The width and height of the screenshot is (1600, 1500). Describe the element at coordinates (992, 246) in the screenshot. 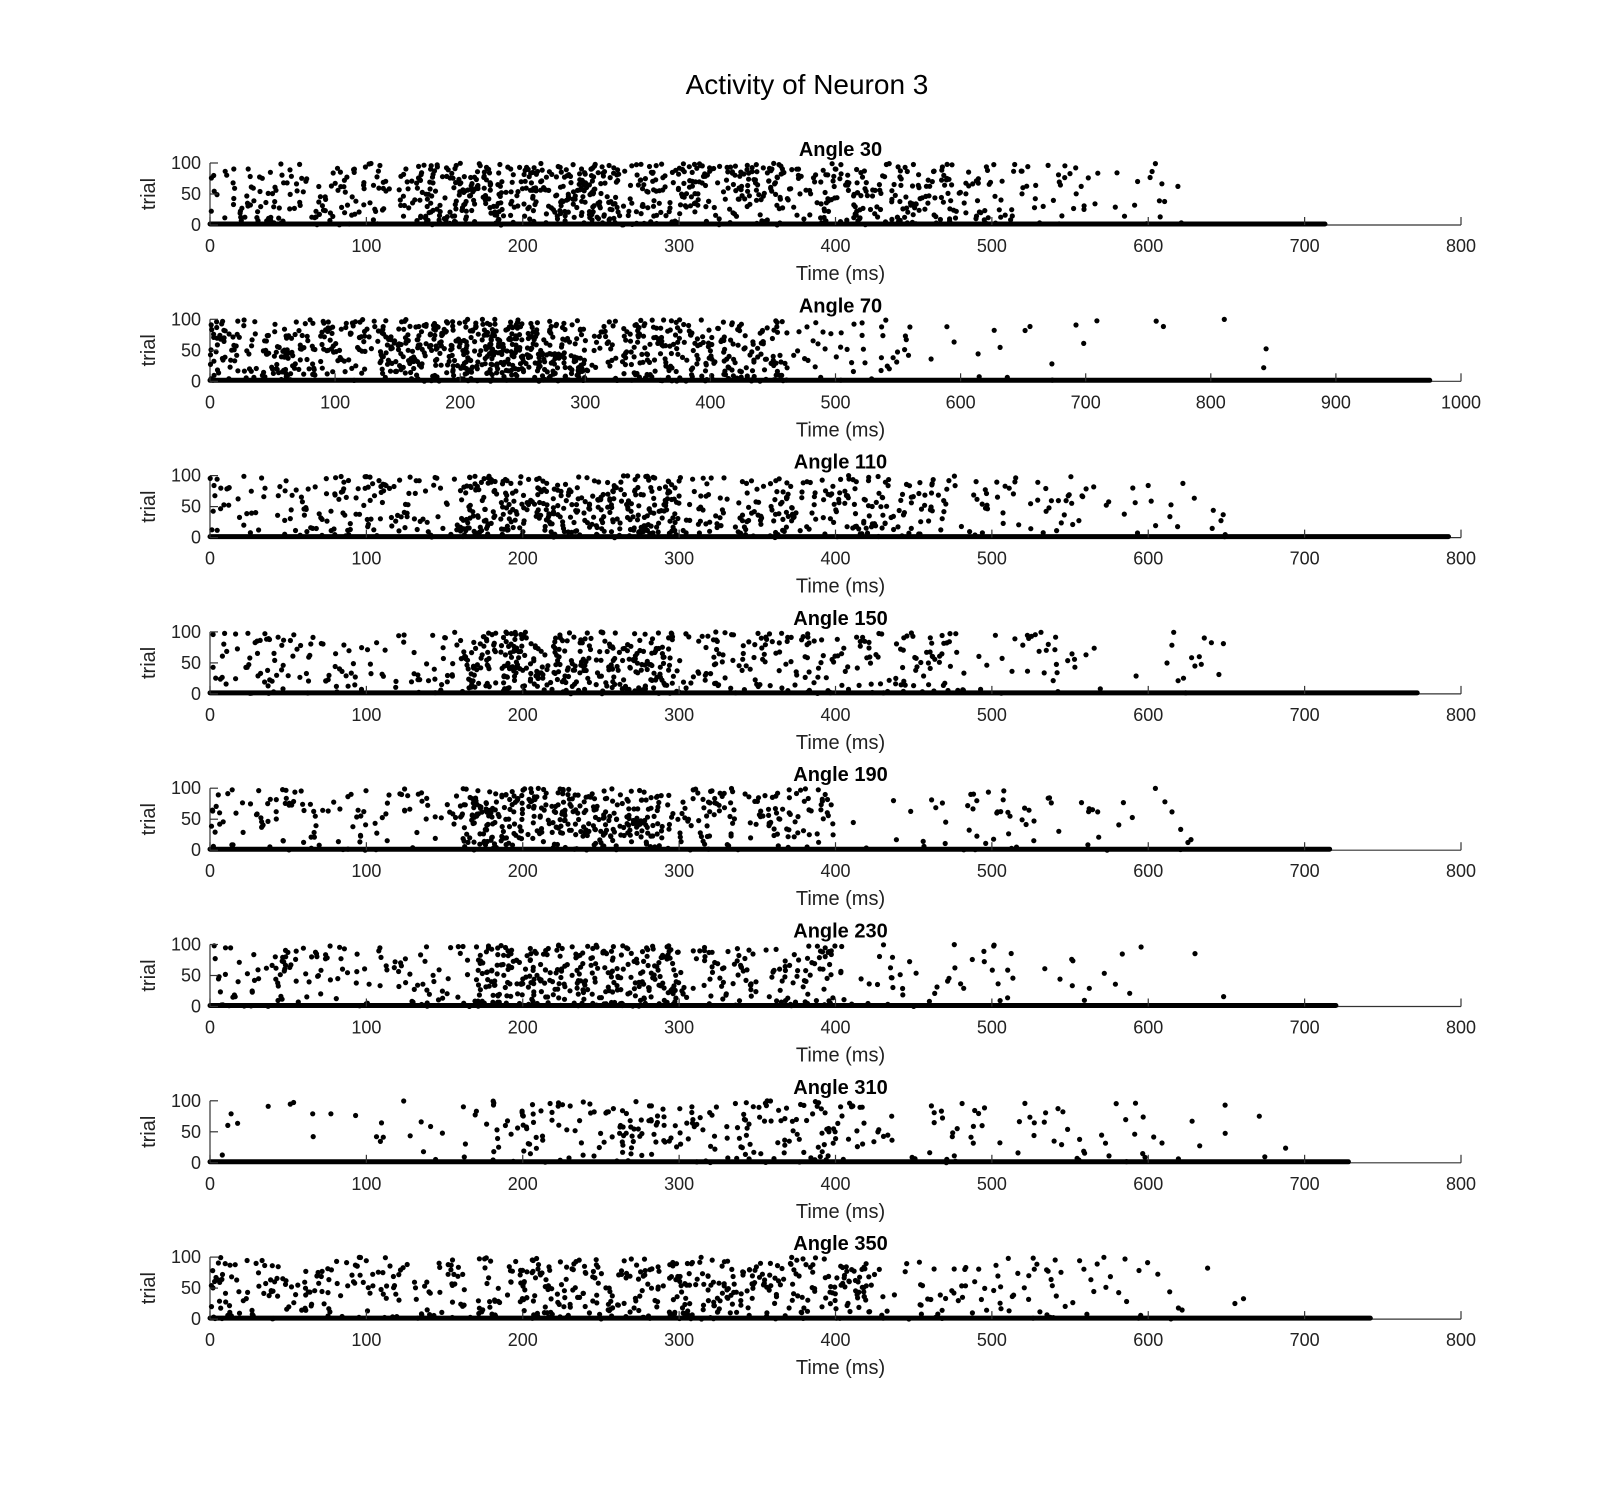

I see `x-tick-label: 500` at that location.